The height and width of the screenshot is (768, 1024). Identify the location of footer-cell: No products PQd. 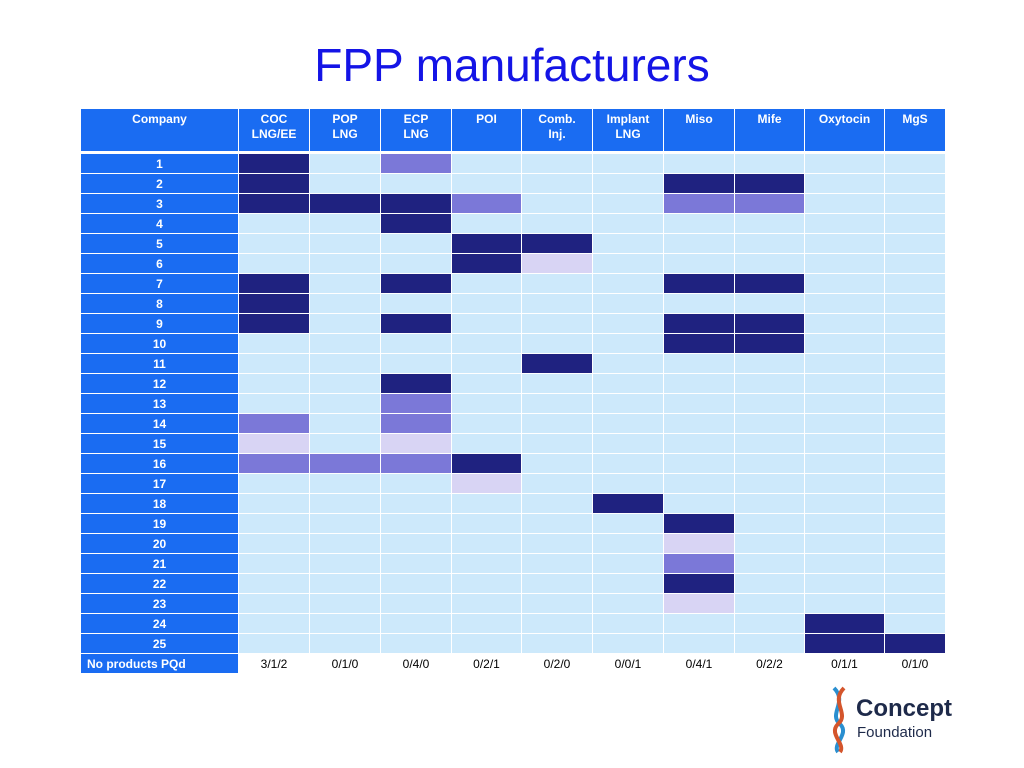
(159, 663).